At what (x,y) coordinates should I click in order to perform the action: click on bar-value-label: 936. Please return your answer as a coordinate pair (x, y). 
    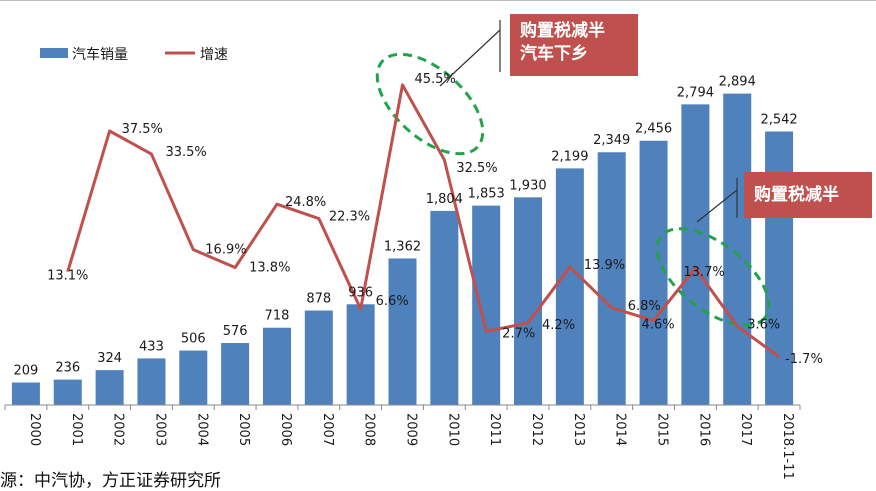
    Looking at the image, I should click on (360, 292).